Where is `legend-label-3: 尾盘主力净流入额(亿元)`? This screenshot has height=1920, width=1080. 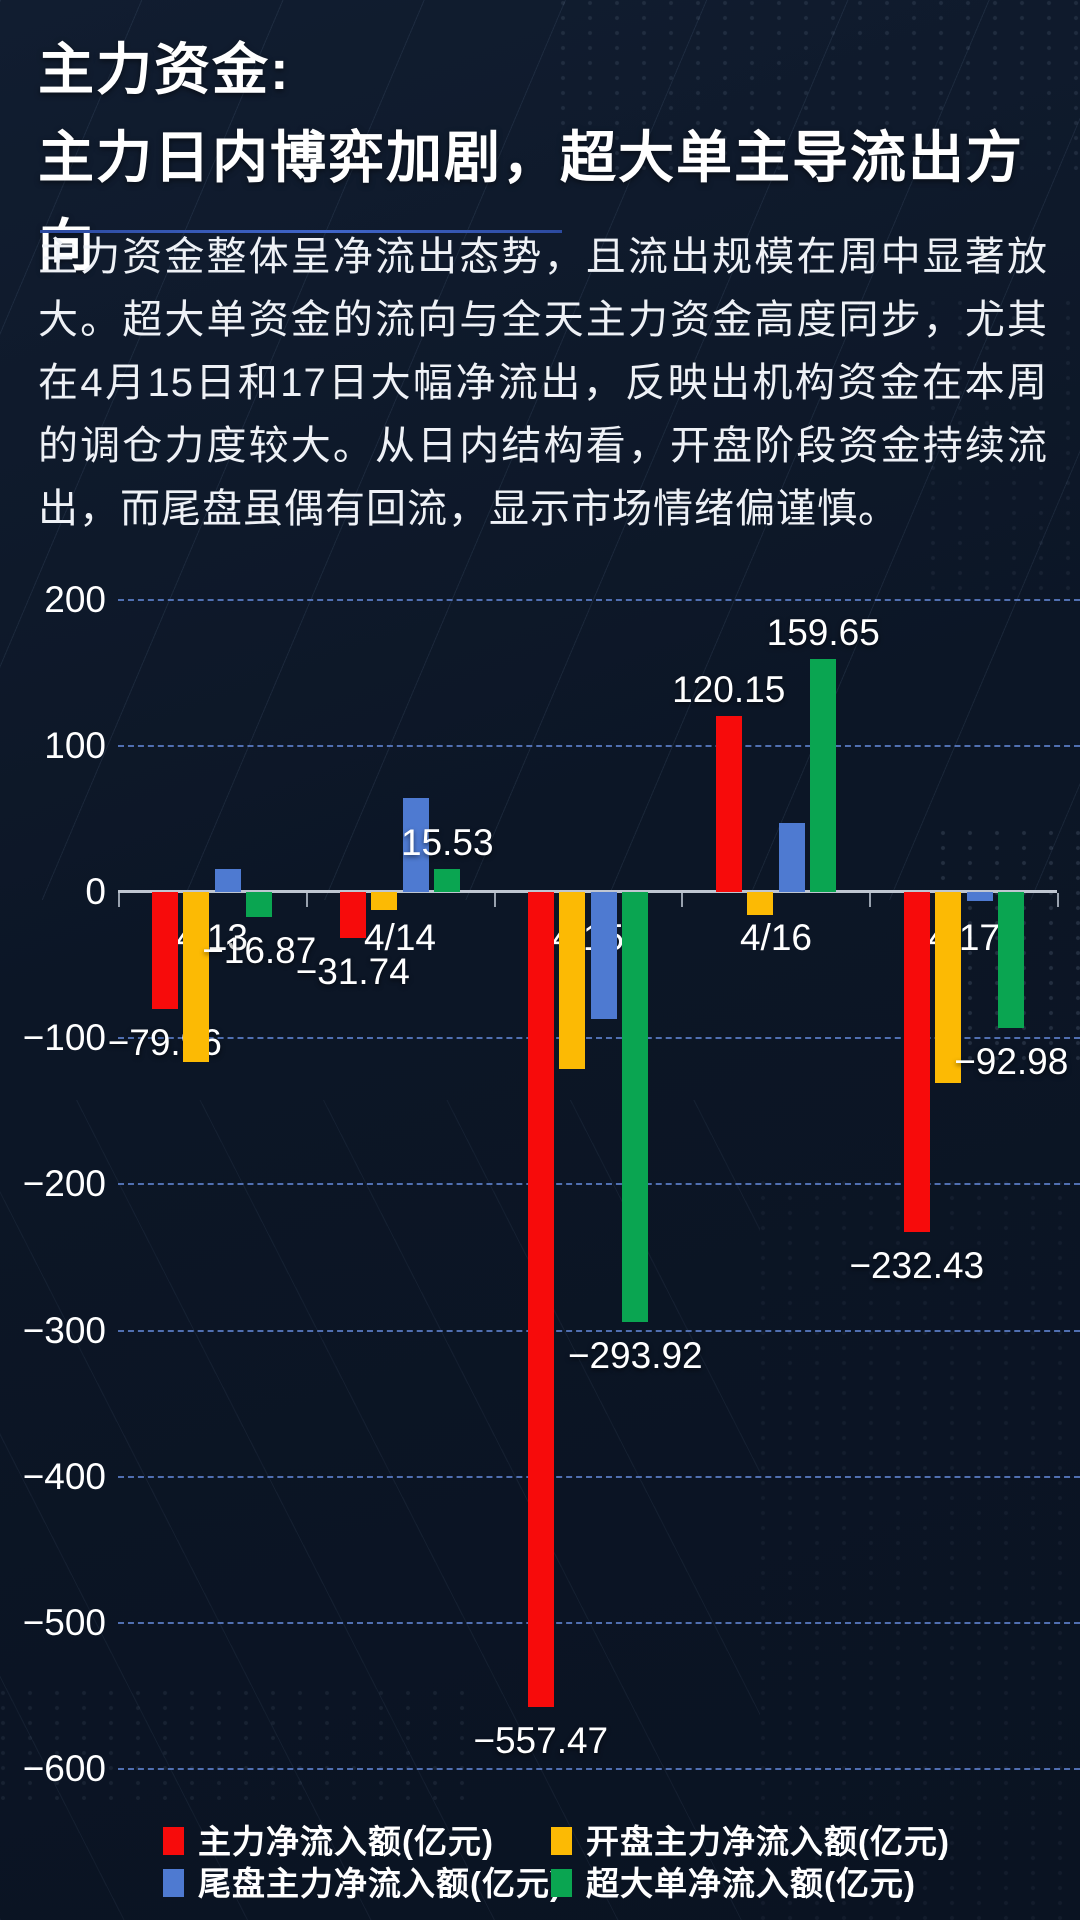 legend-label-3: 尾盘主力净流入额(亿元) is located at coordinates (380, 1883).